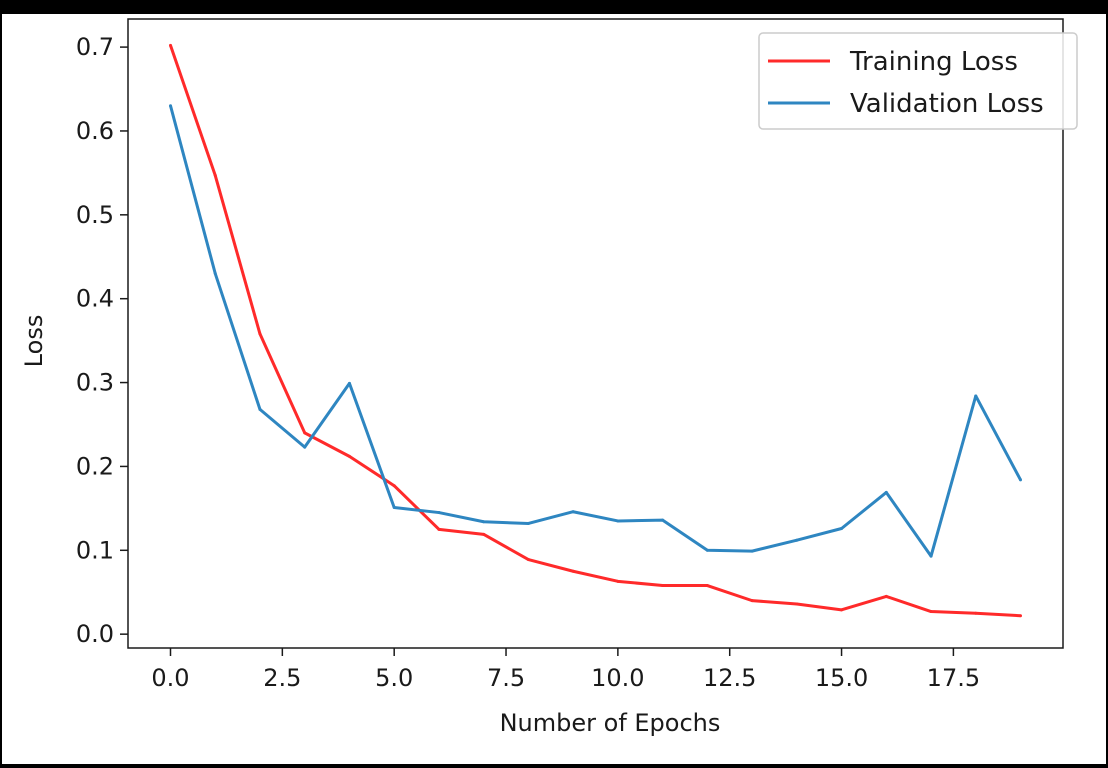  What do you see at coordinates (394, 678) in the screenshot?
I see `x-tick-label: 5.0` at bounding box center [394, 678].